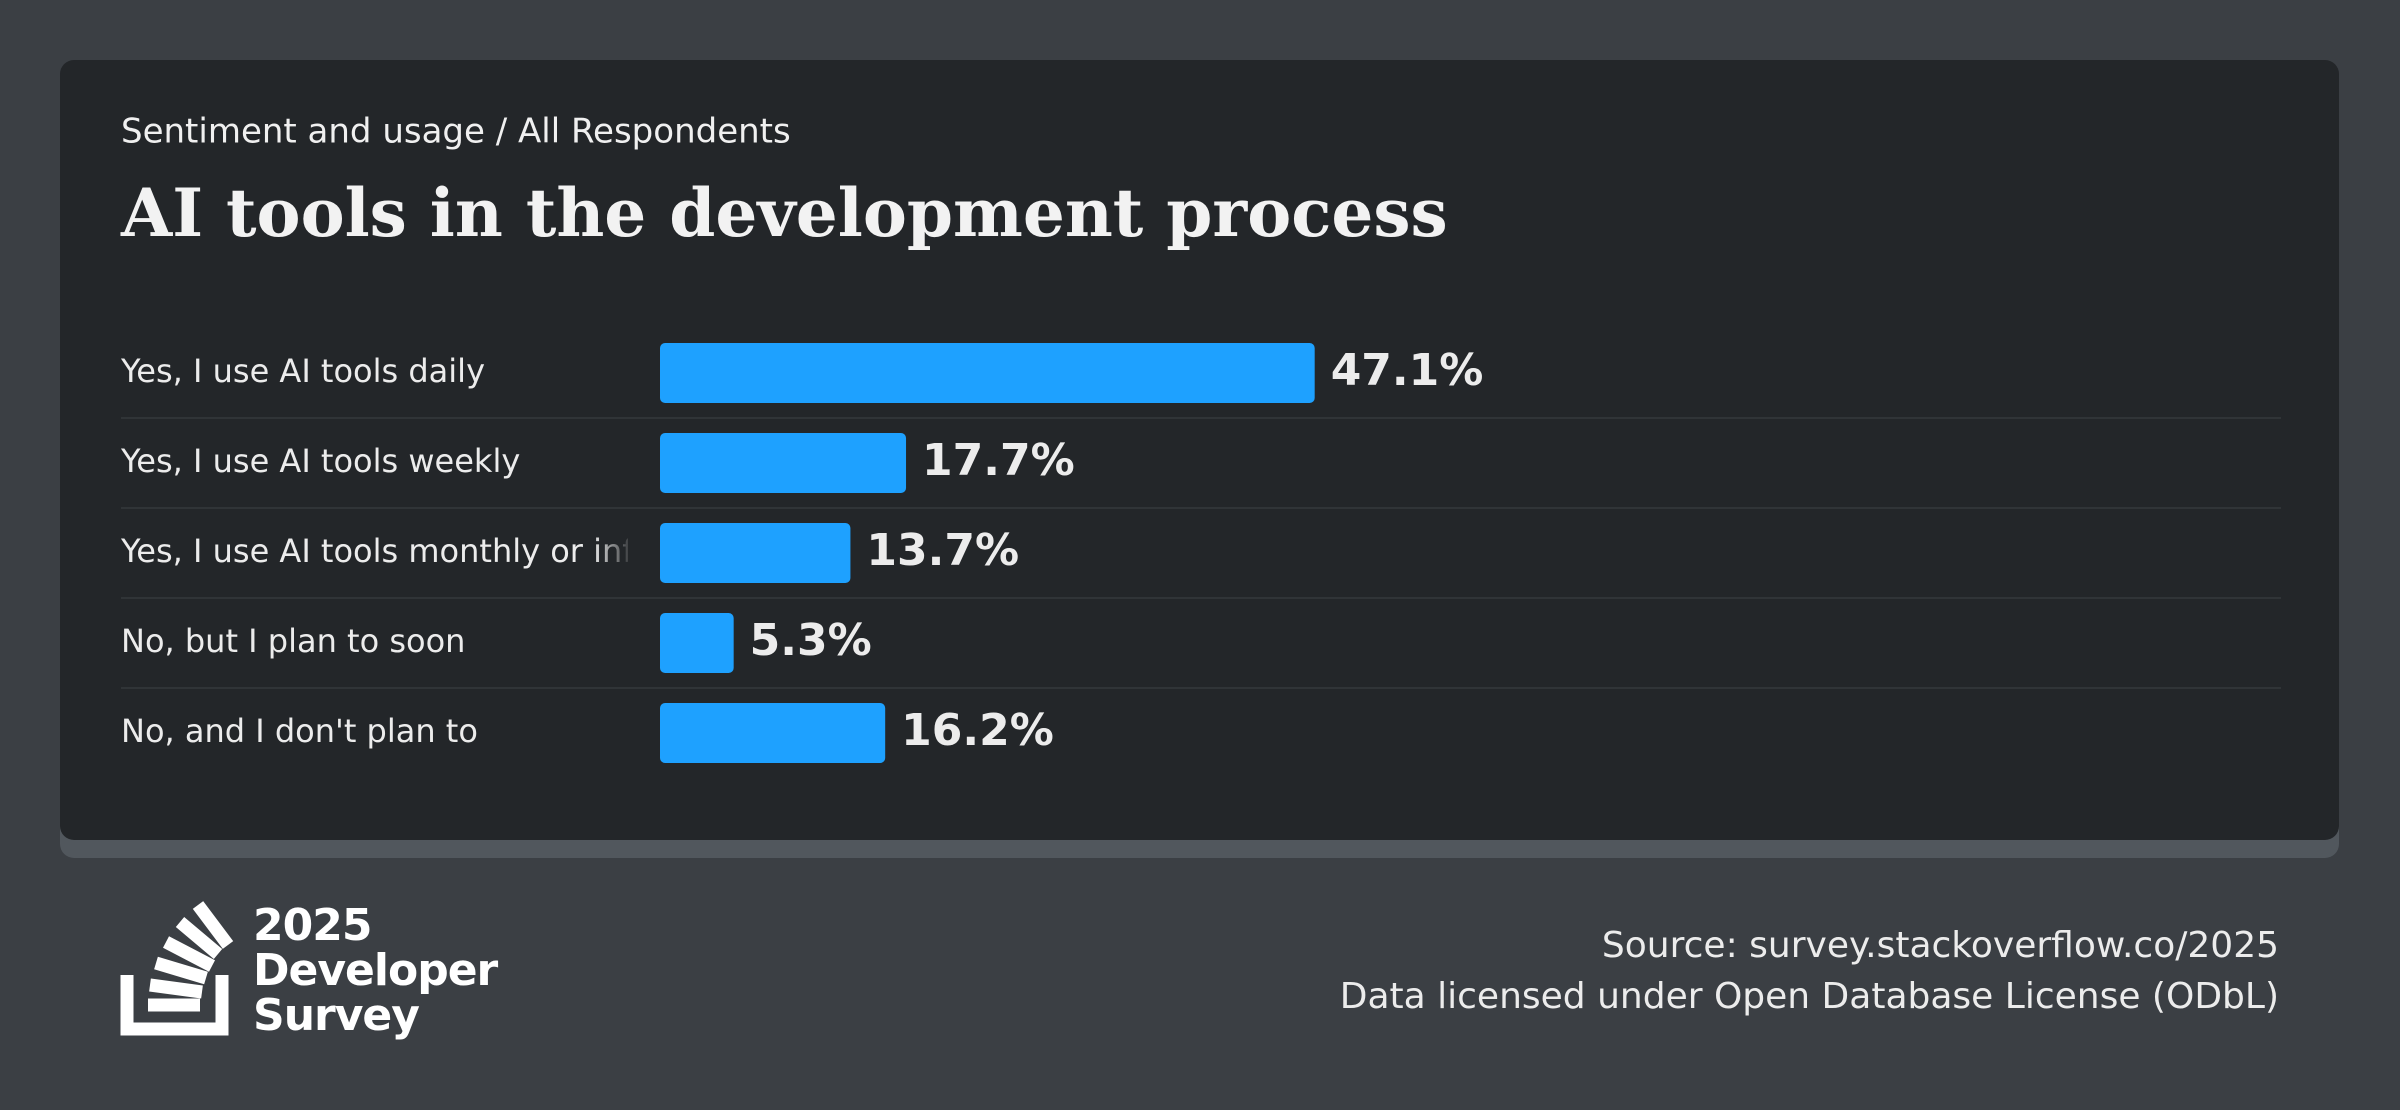 The height and width of the screenshot is (1110, 2400). I want to click on value-label: 17.7%, so click(998, 460).